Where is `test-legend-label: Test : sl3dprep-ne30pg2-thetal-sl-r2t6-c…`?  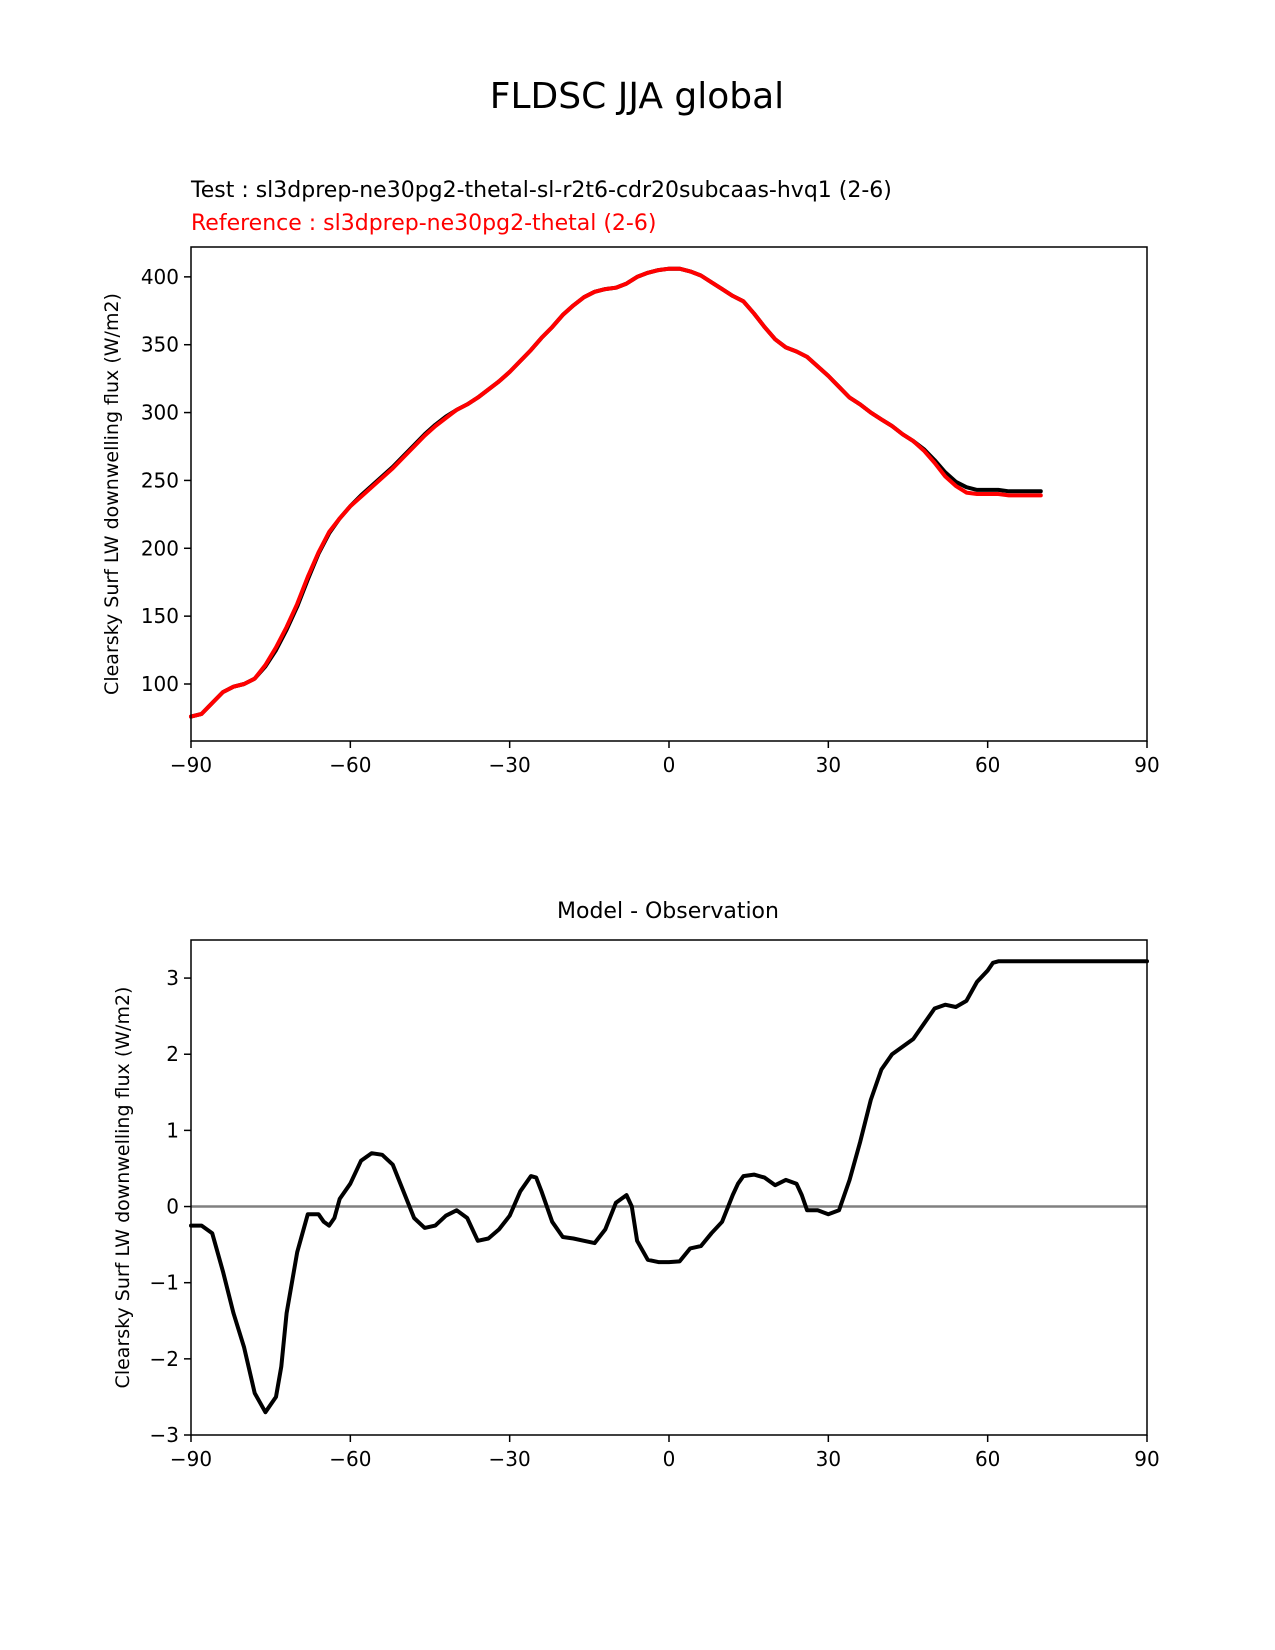 test-legend-label: Test : sl3dprep-ne30pg2-thetal-sl-r2t6-c… is located at coordinates (541, 190).